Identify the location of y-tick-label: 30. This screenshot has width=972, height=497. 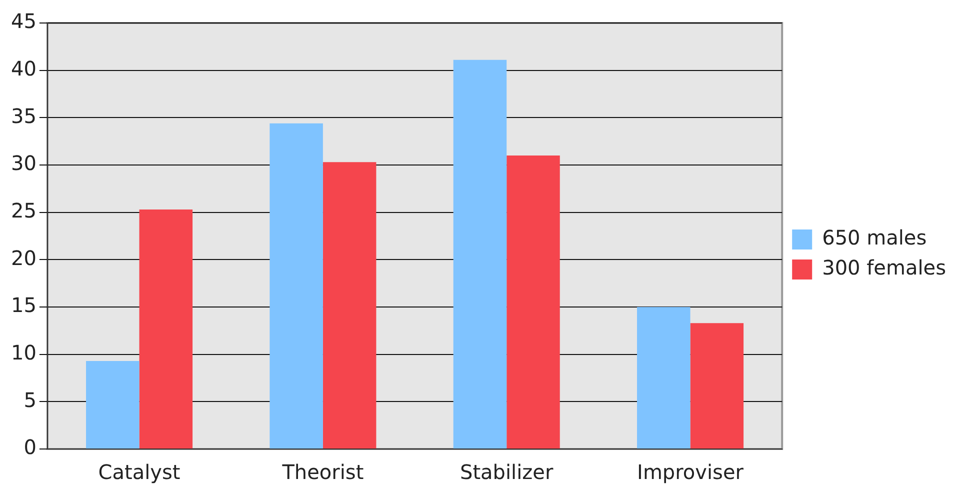
(23, 163).